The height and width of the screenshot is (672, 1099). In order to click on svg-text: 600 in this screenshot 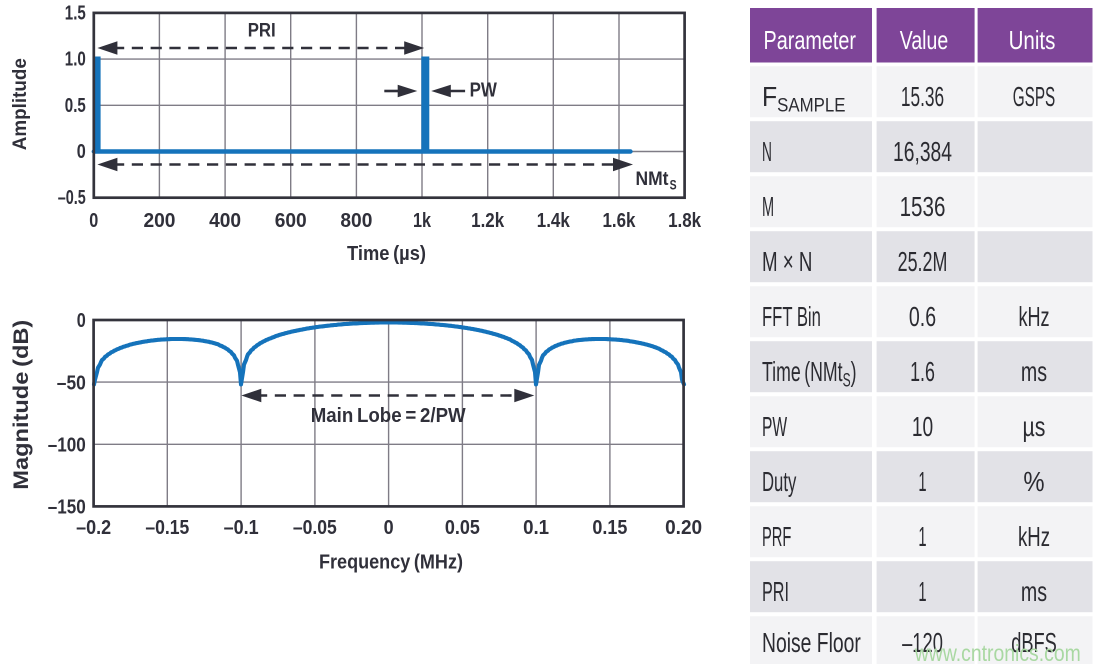, I will do `click(291, 221)`.